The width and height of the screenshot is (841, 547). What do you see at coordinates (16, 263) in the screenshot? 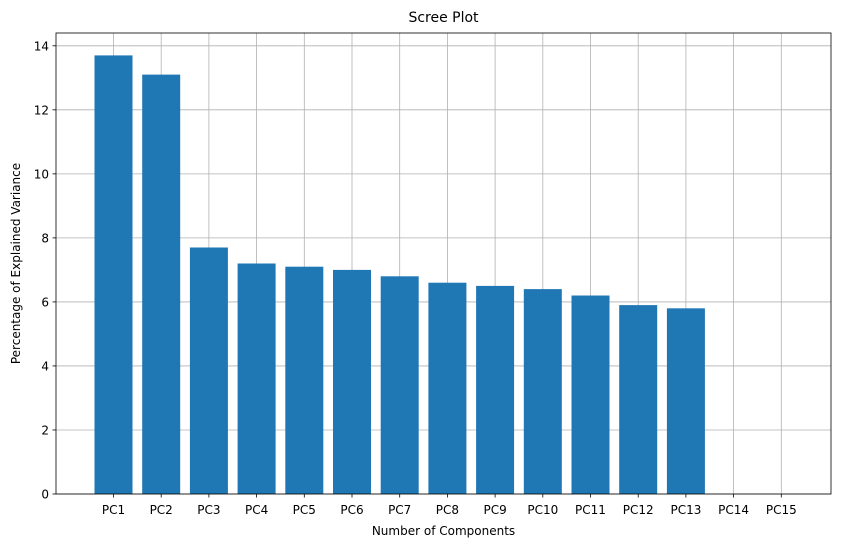
I see `y-axis-label: Percentage of Explained Variance` at bounding box center [16, 263].